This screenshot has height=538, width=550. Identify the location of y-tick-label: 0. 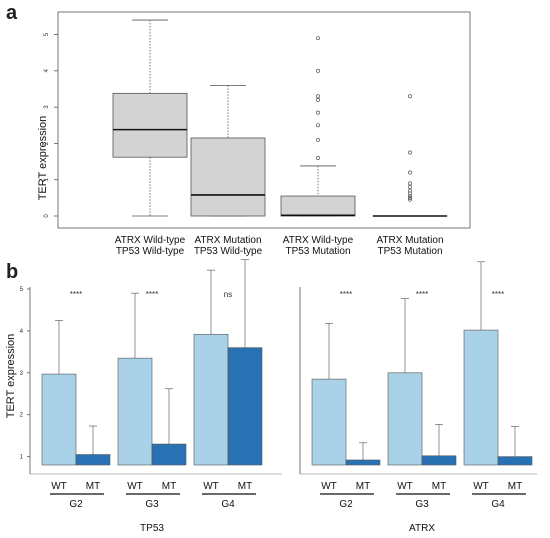
(47, 216).